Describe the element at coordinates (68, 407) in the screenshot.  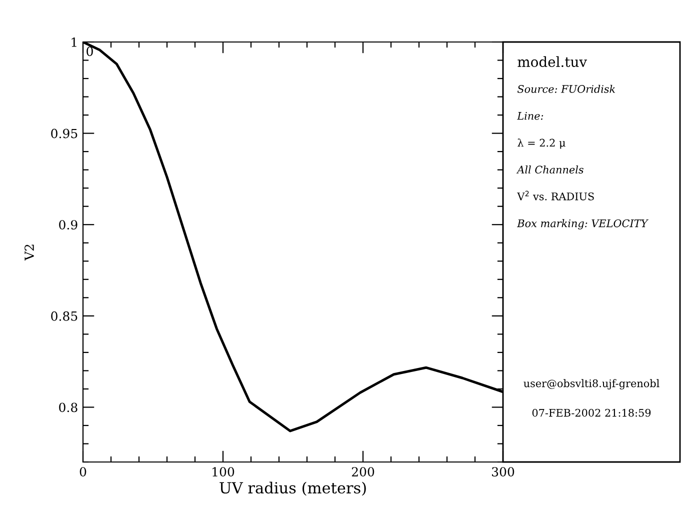
I see `y-tick-label: 0.8` at that location.